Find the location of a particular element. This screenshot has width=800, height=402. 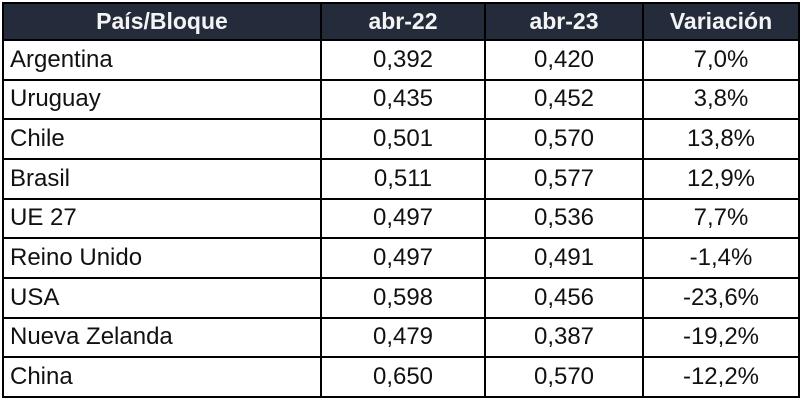

column-header-abr-23: abr-23 is located at coordinates (564, 21).